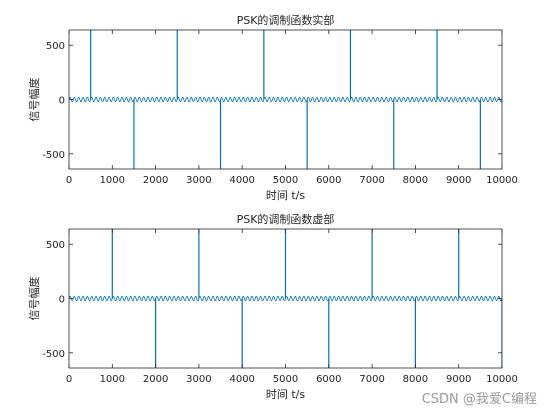  I want to click on baseline-ripple-line, so click(285, 99).